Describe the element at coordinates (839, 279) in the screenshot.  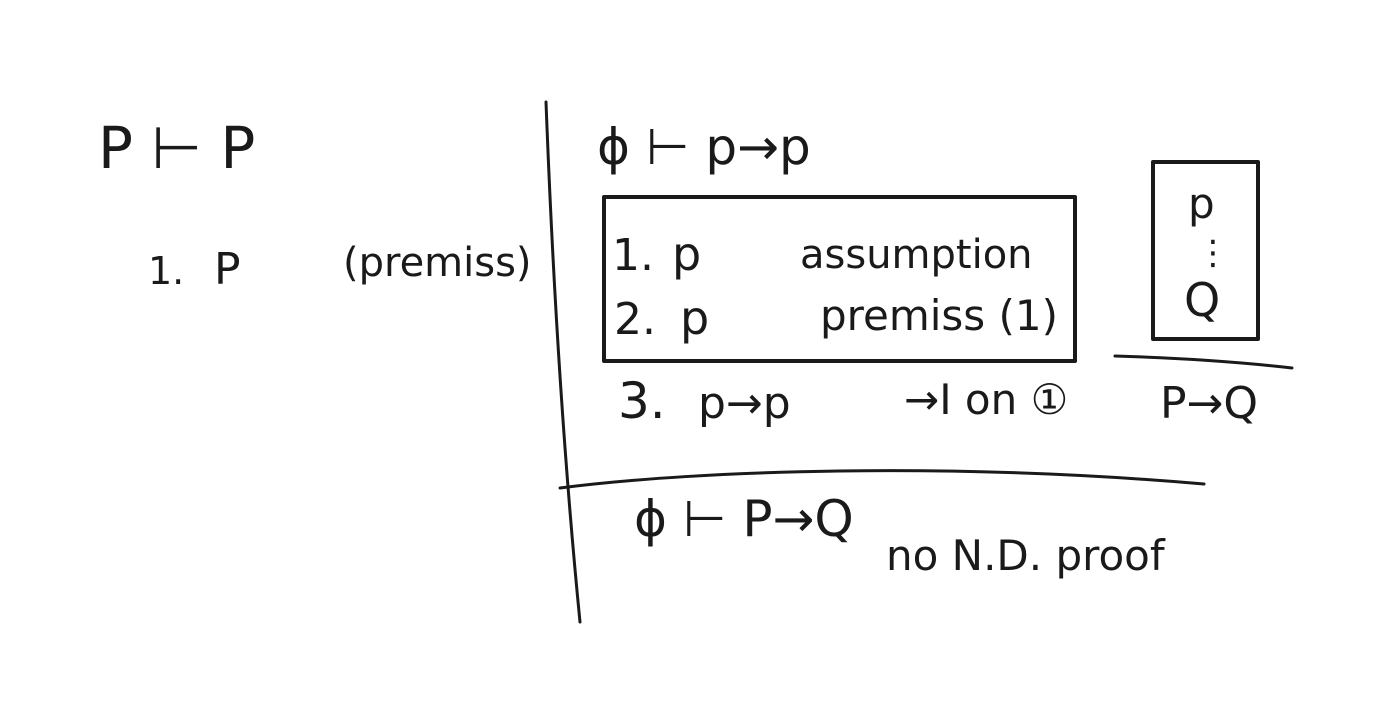
I see `assumption-box` at that location.